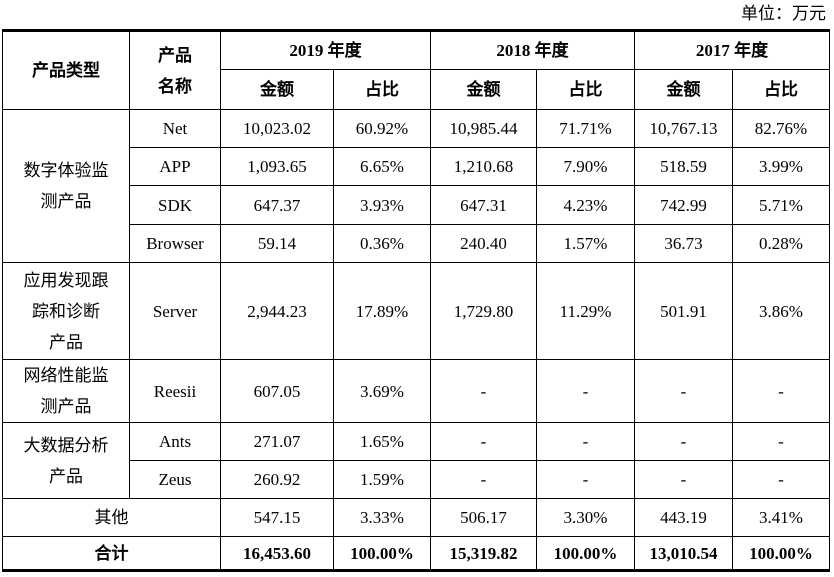 The image size is (834, 577). What do you see at coordinates (585, 517) in the screenshot?
I see `other-ratio-2018: 3.30%` at bounding box center [585, 517].